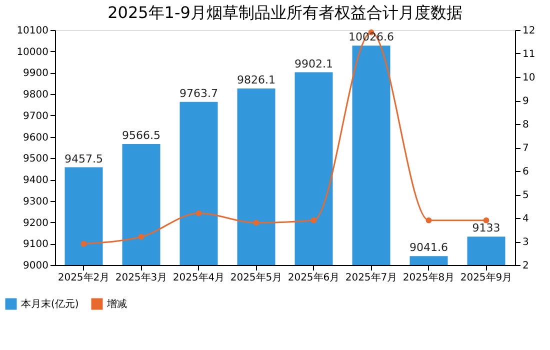  I want to click on y2-tick-label: 10, so click(529, 78).